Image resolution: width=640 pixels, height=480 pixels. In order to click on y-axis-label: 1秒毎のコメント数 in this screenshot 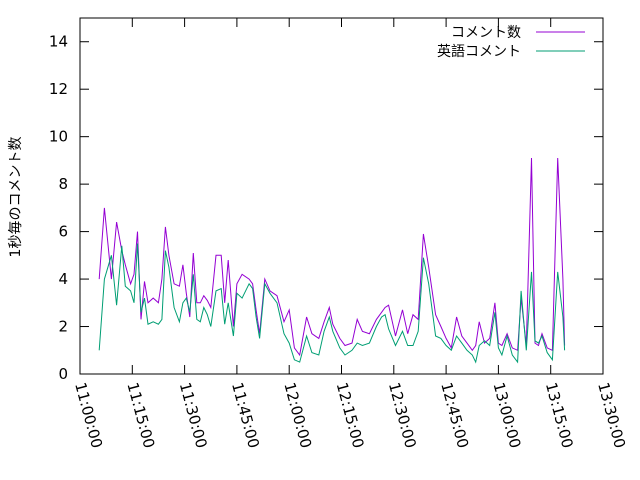, I will do `click(16, 197)`.